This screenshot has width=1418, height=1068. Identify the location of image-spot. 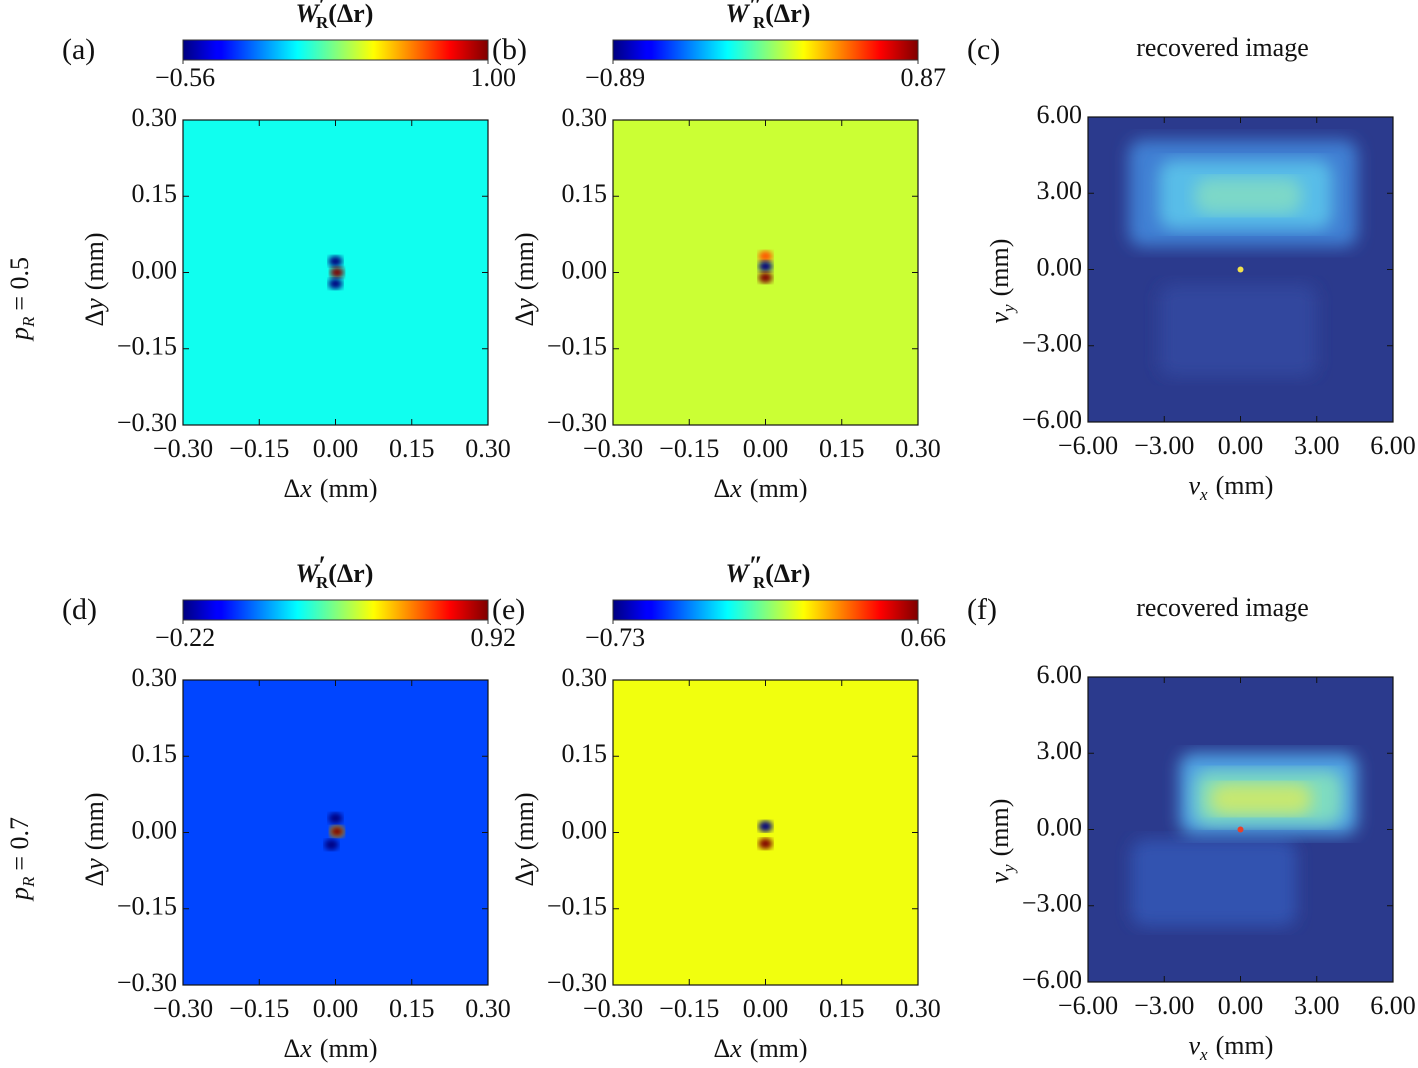
(1240, 269).